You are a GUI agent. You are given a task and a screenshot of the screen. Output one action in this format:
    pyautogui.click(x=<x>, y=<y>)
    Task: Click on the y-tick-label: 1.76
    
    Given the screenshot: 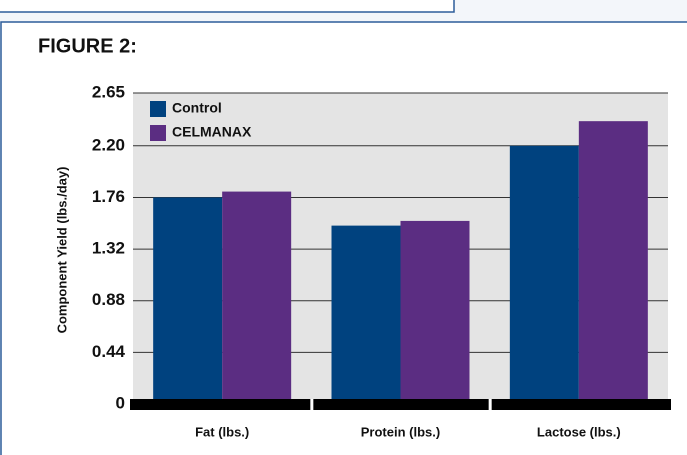 What is the action you would take?
    pyautogui.click(x=108, y=196)
    